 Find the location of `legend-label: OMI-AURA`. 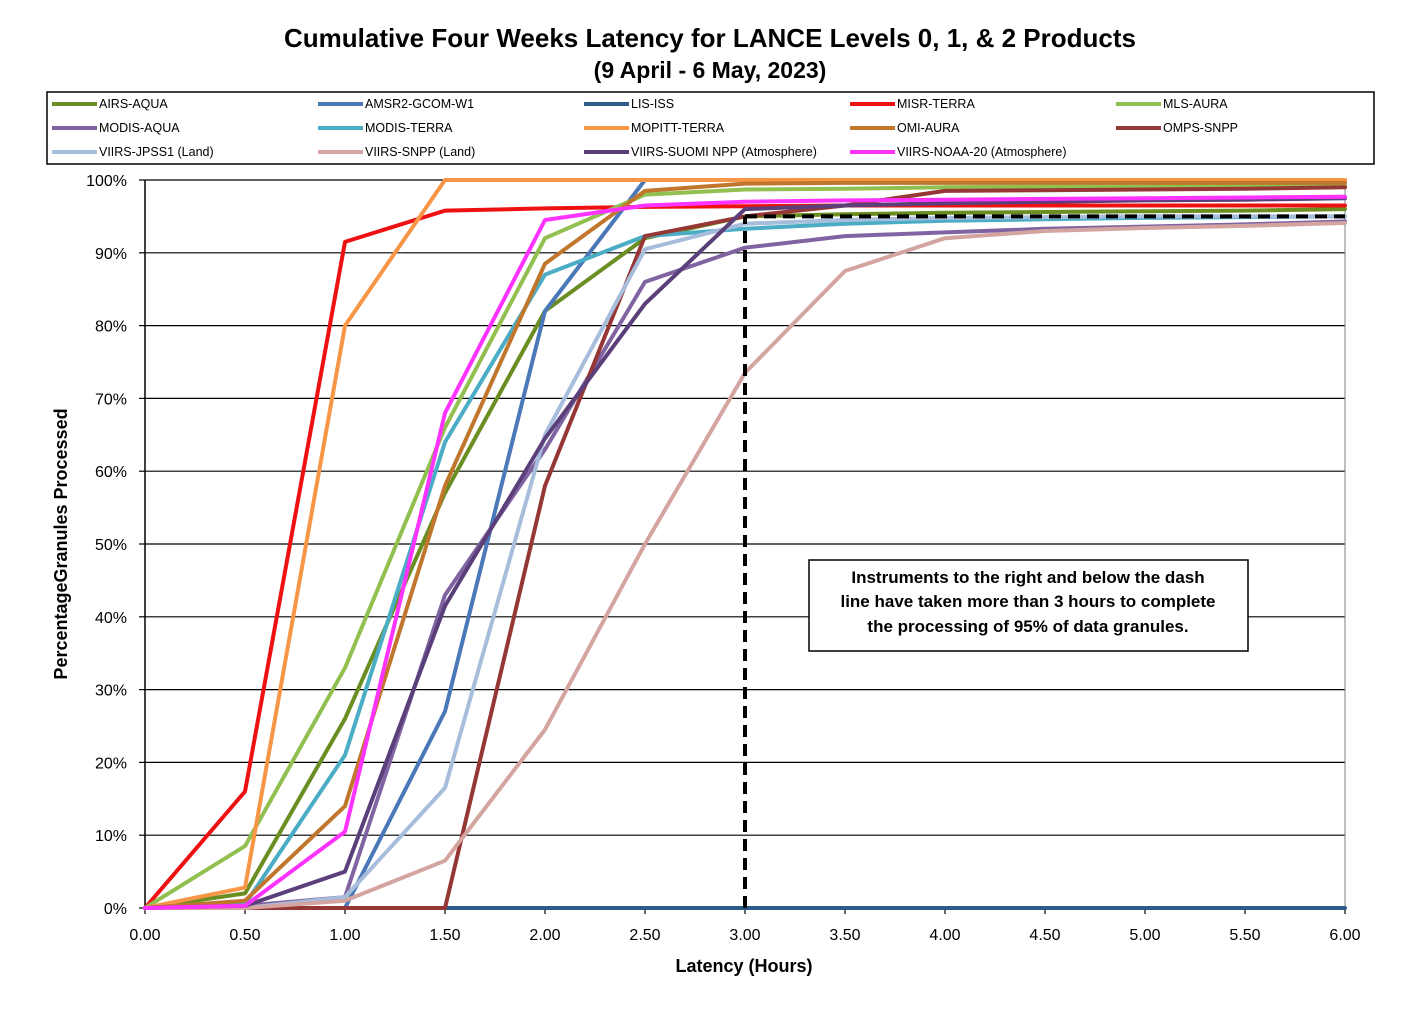

legend-label: OMI-AURA is located at coordinates (928, 128).